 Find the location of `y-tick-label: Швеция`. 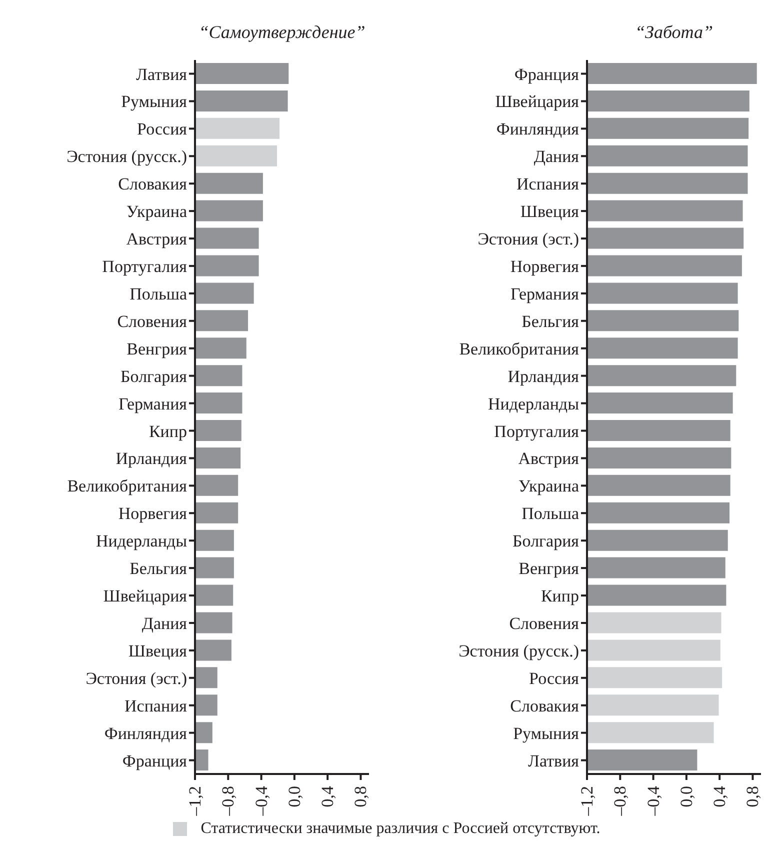

y-tick-label: Швеция is located at coordinates (158, 650).